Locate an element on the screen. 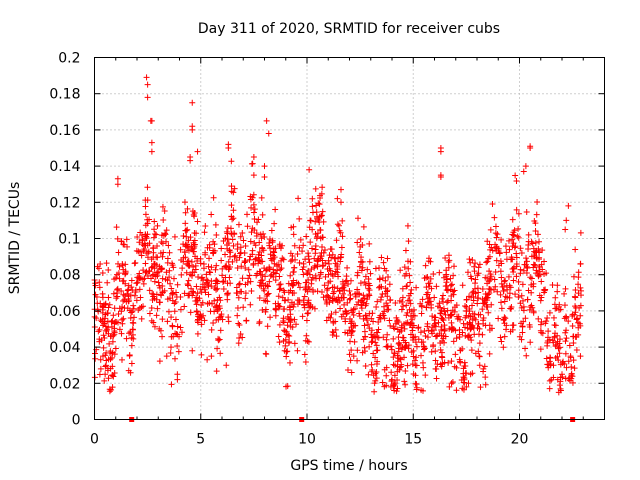 Image resolution: width=640 pixels, height=480 pixels. y-tick-label: 0.1 is located at coordinates (69, 240).